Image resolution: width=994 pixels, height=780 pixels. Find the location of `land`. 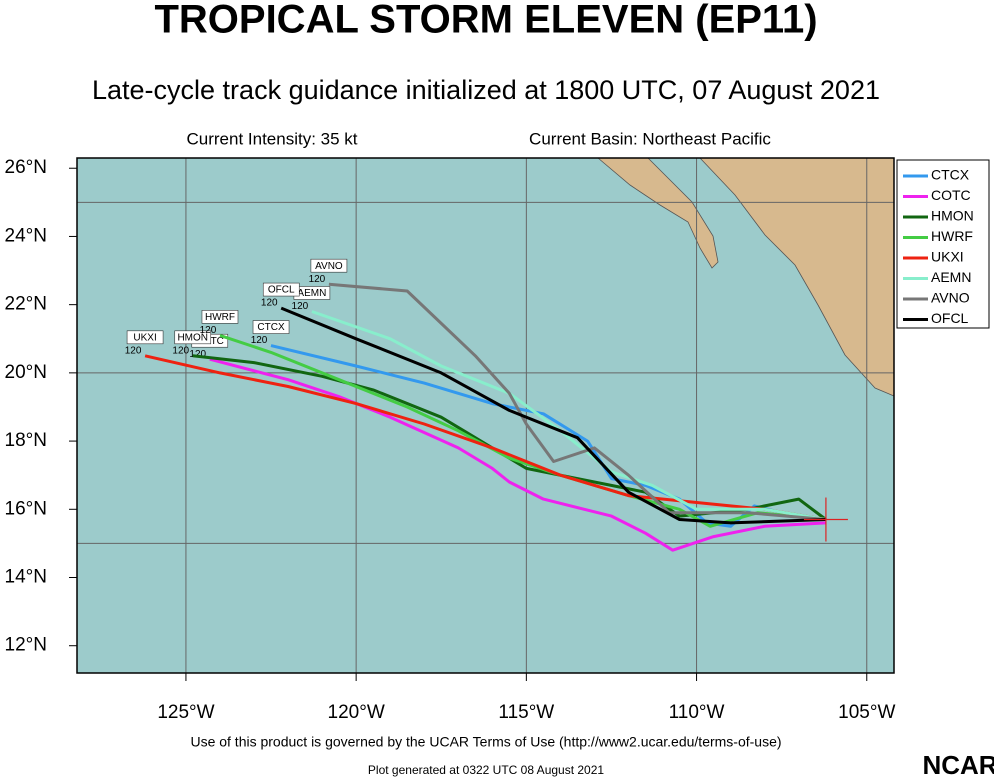

land is located at coordinates (657, 213).